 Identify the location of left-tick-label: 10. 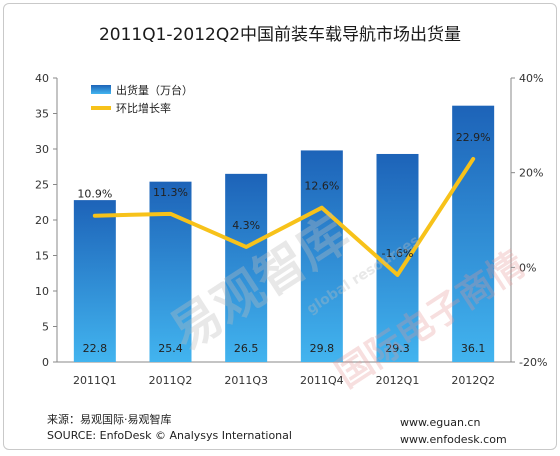
(42, 291).